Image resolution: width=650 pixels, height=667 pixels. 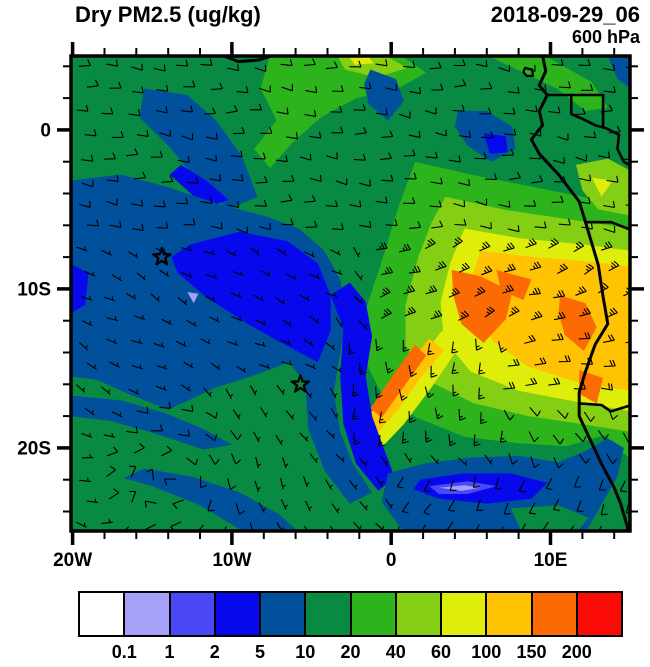 I want to click on x-tick-label: 20W, so click(x=72, y=560).